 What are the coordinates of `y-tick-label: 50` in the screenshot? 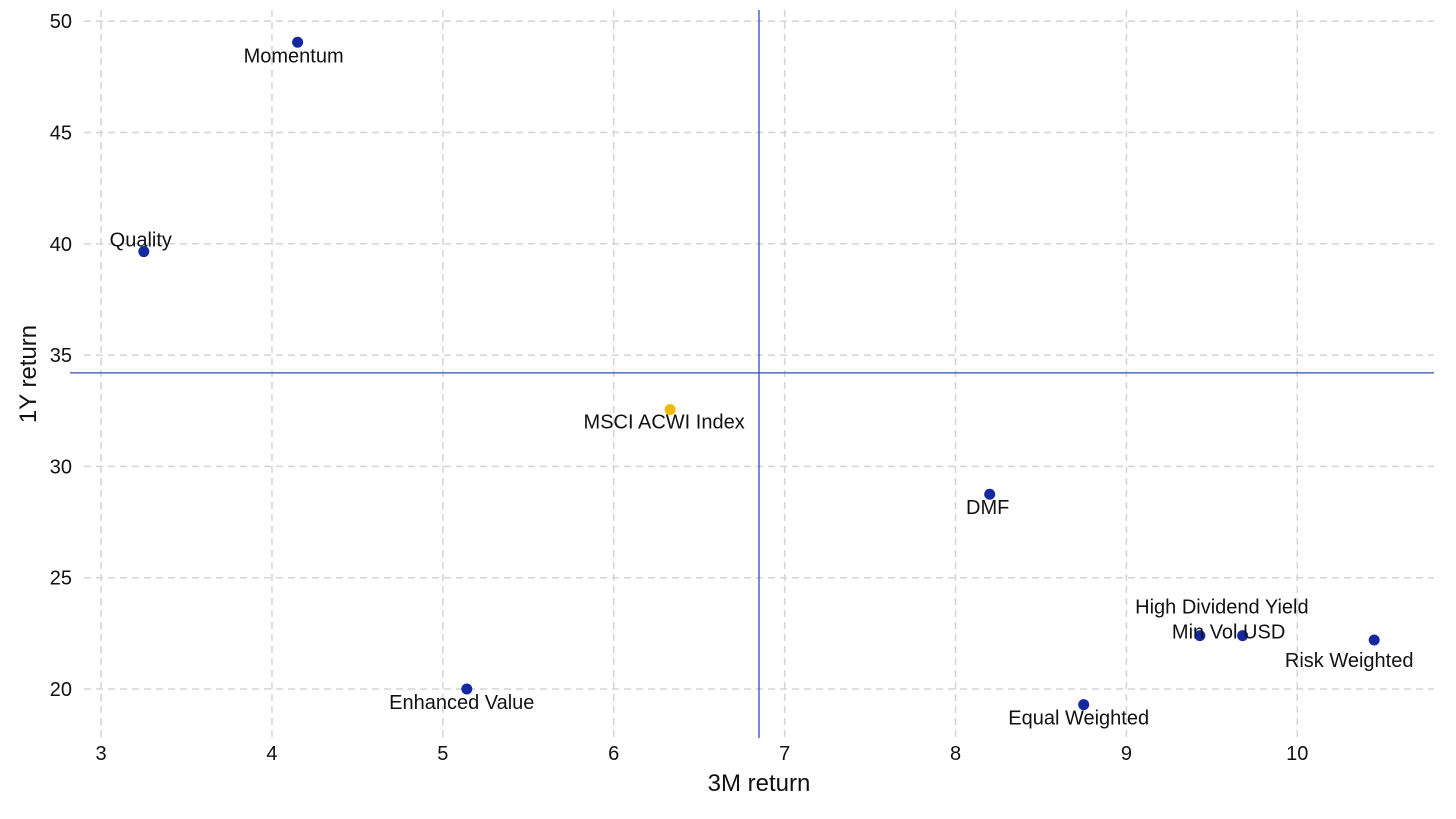 It's located at (61, 22).